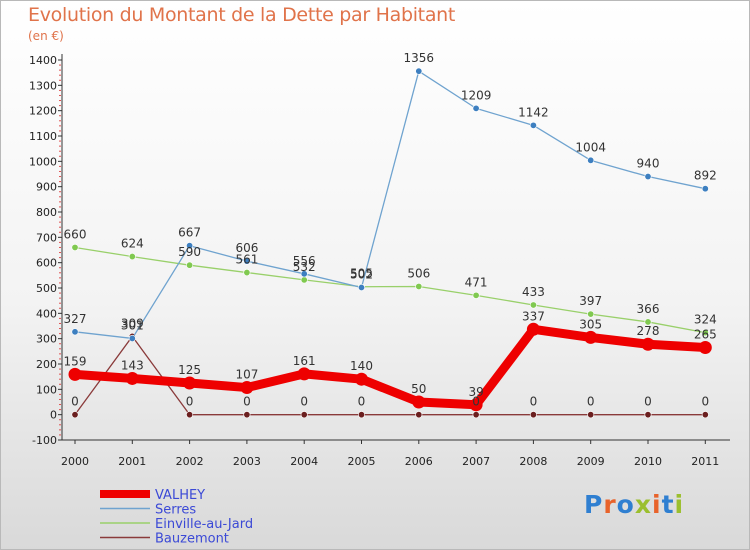  I want to click on x-tick-label: 2007, so click(476, 461).